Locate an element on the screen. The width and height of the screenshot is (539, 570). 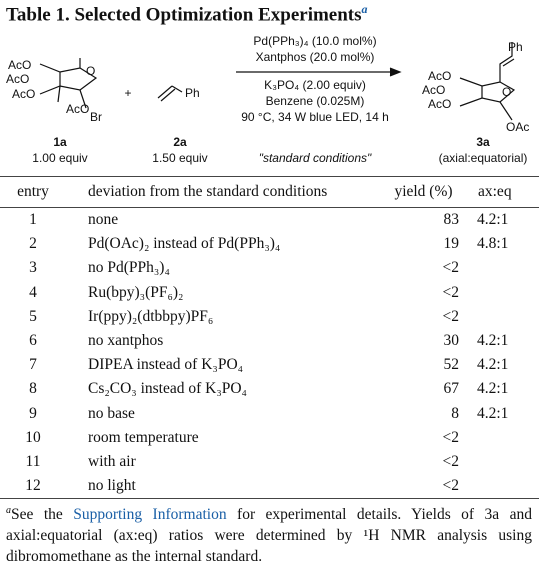
conditions-note: "standard conditions" is located at coordinates (315, 158).